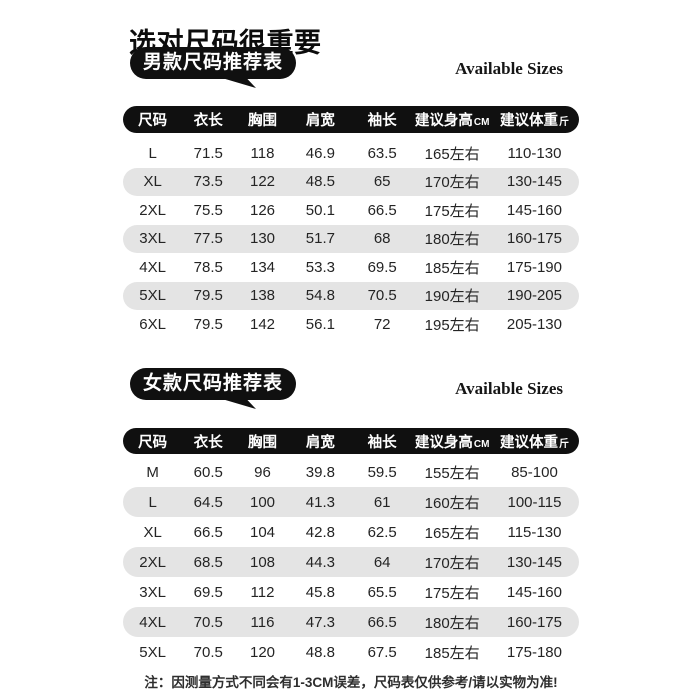  Describe the element at coordinates (351, 592) in the screenshot. I see `table-row: 3XL 69.5 112 45.8 65.5 175左右 145-160` at that location.